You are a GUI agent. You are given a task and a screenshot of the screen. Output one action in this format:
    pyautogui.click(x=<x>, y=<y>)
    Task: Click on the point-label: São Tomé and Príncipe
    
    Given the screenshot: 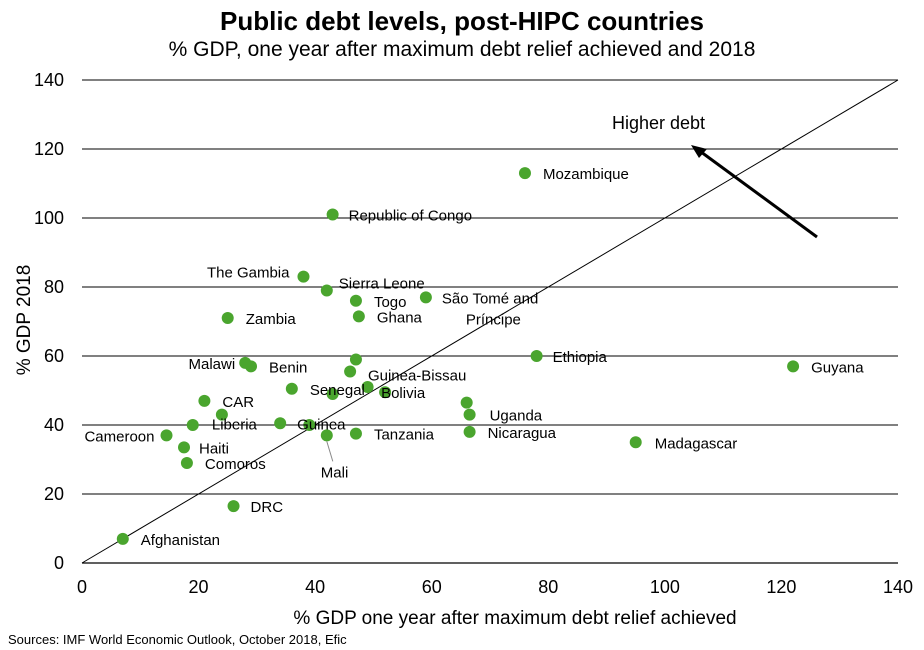 What is the action you would take?
    pyautogui.click(x=490, y=309)
    